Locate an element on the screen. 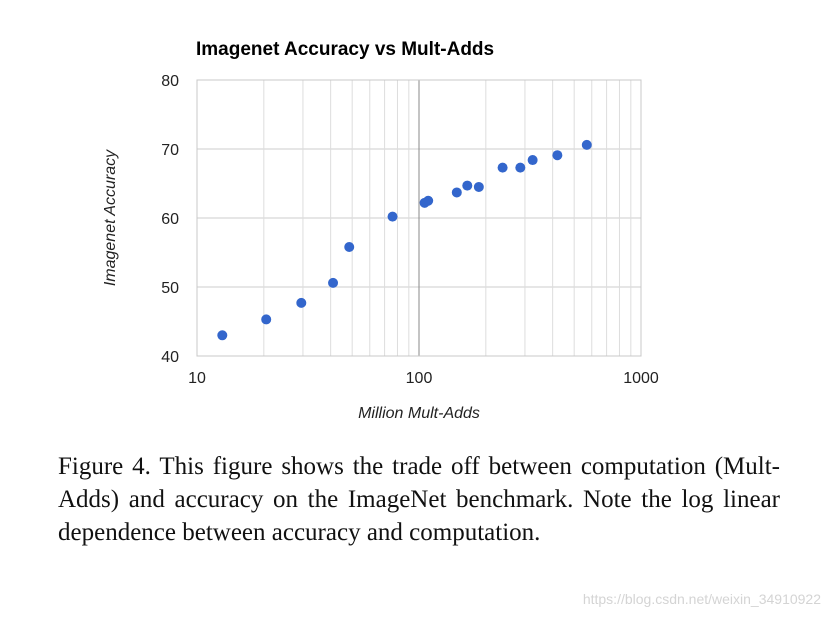 Image resolution: width=829 pixels, height=617 pixels. y-axis-ticks: 40 50 60 70 80 is located at coordinates (170, 219).